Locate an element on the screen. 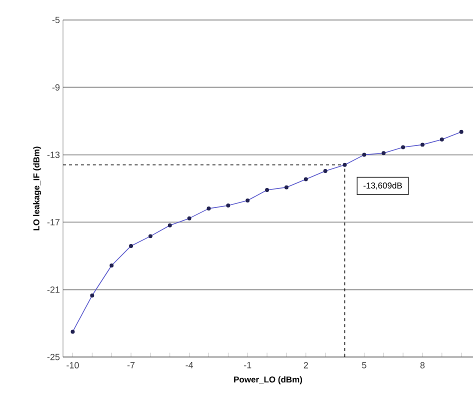 This screenshot has width=473, height=418. y-axis-title: LO leakage_IF (dBm) is located at coordinates (37, 188).